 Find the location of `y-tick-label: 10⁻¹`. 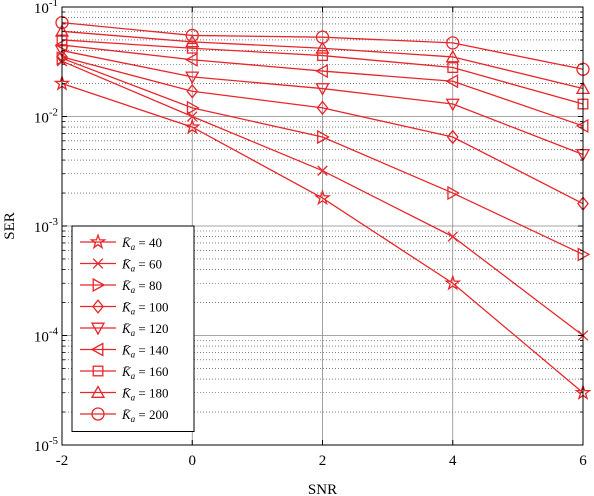

y-tick-label: 10⁻¹ is located at coordinates (46, 8).